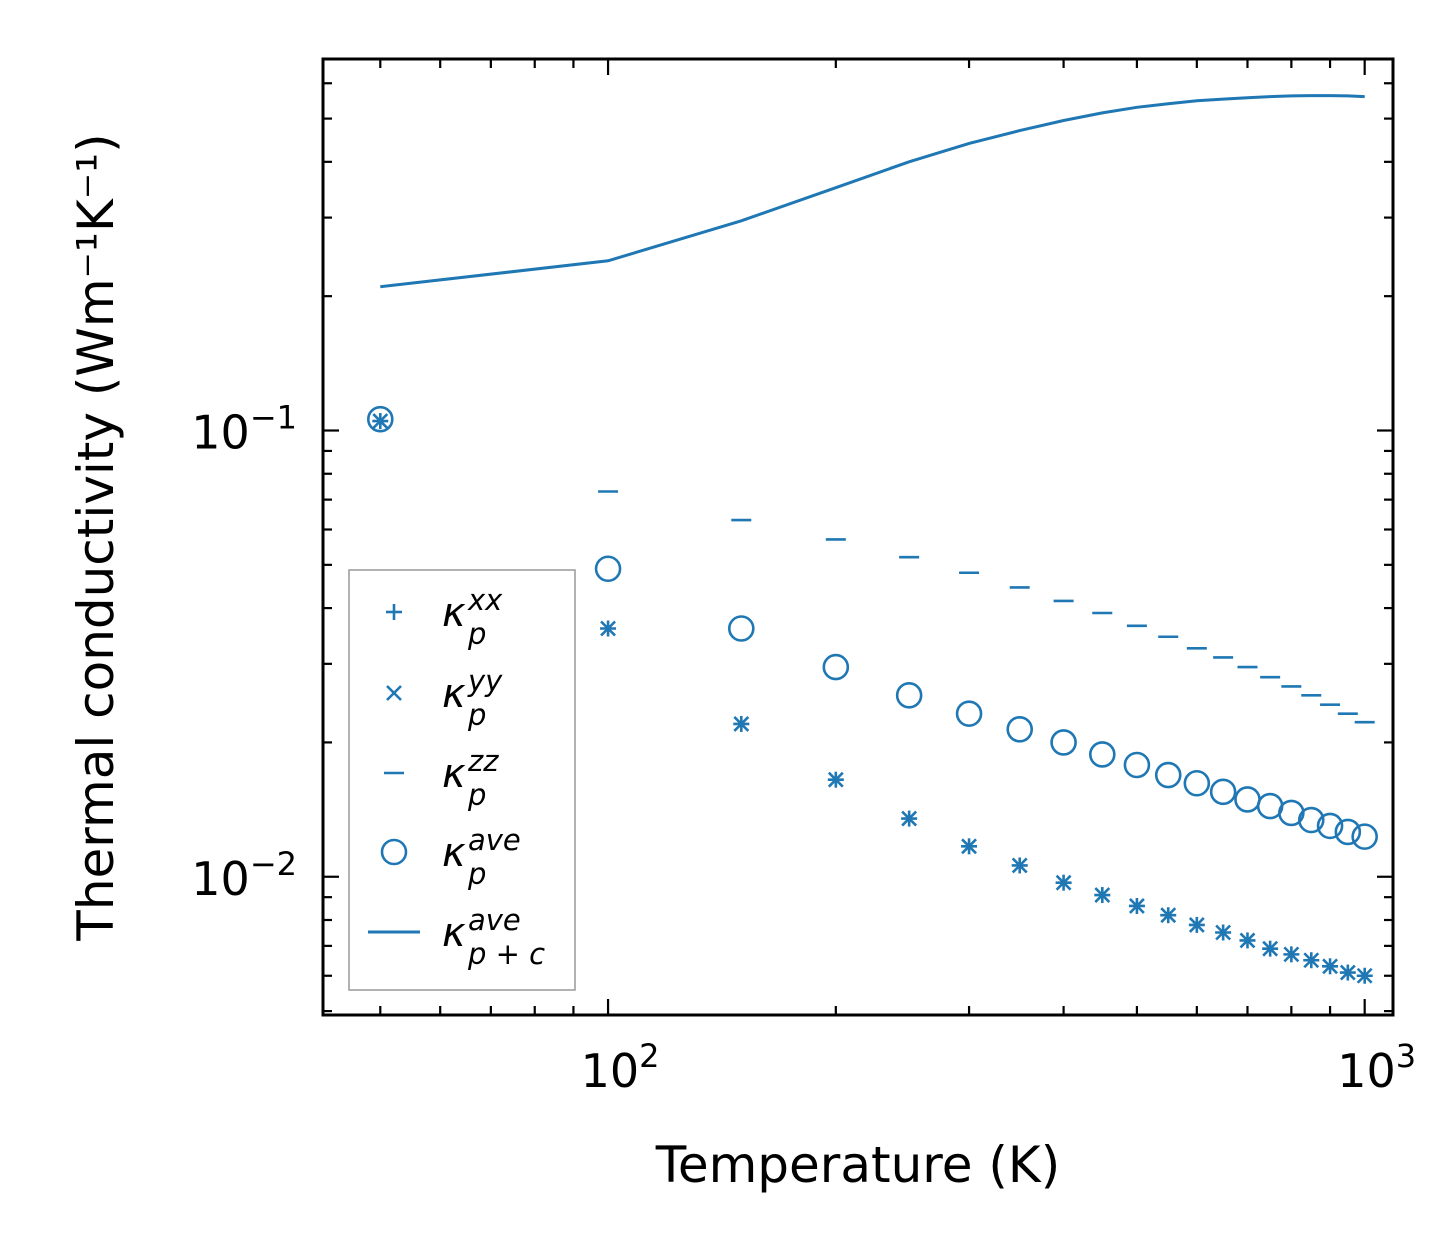  I want to click on legend-sup-kappa_p_xx: xx, so click(485, 600).